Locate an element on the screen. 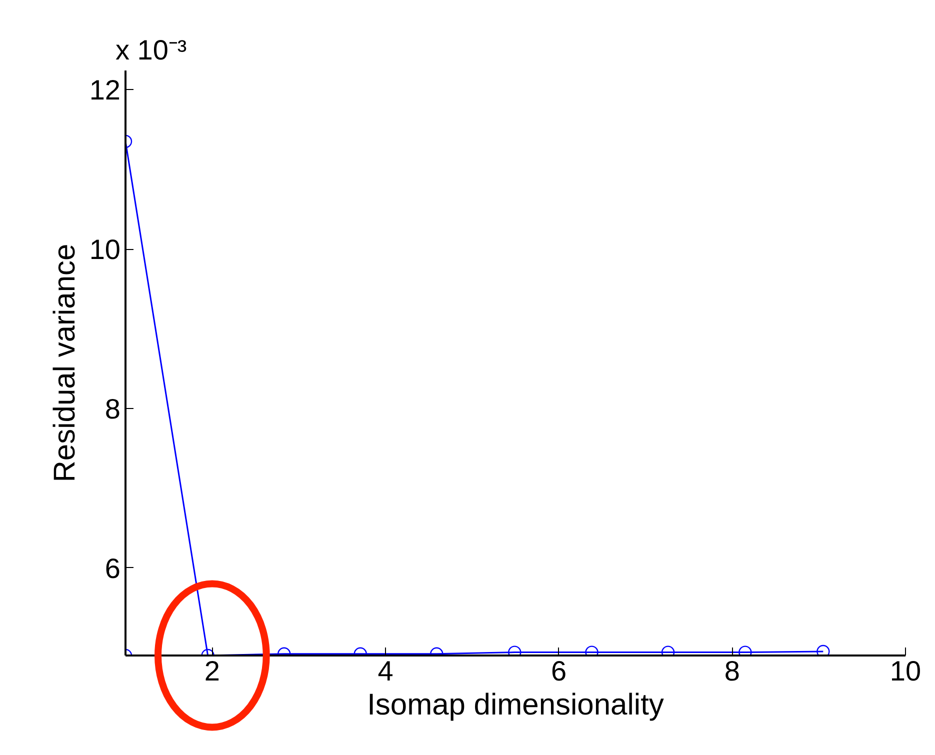 This screenshot has width=935, height=755. x-tick-label: 2 is located at coordinates (212, 671).